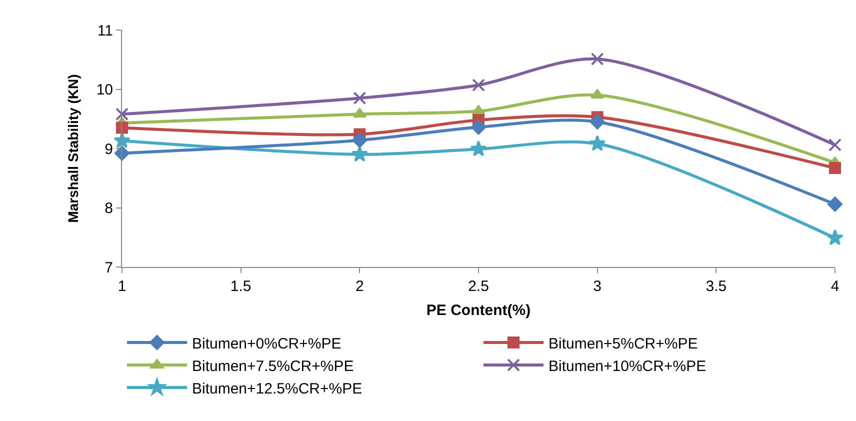 The image size is (856, 421). What do you see at coordinates (241, 286) in the screenshot?
I see `x-tick-label: 1.5` at bounding box center [241, 286].